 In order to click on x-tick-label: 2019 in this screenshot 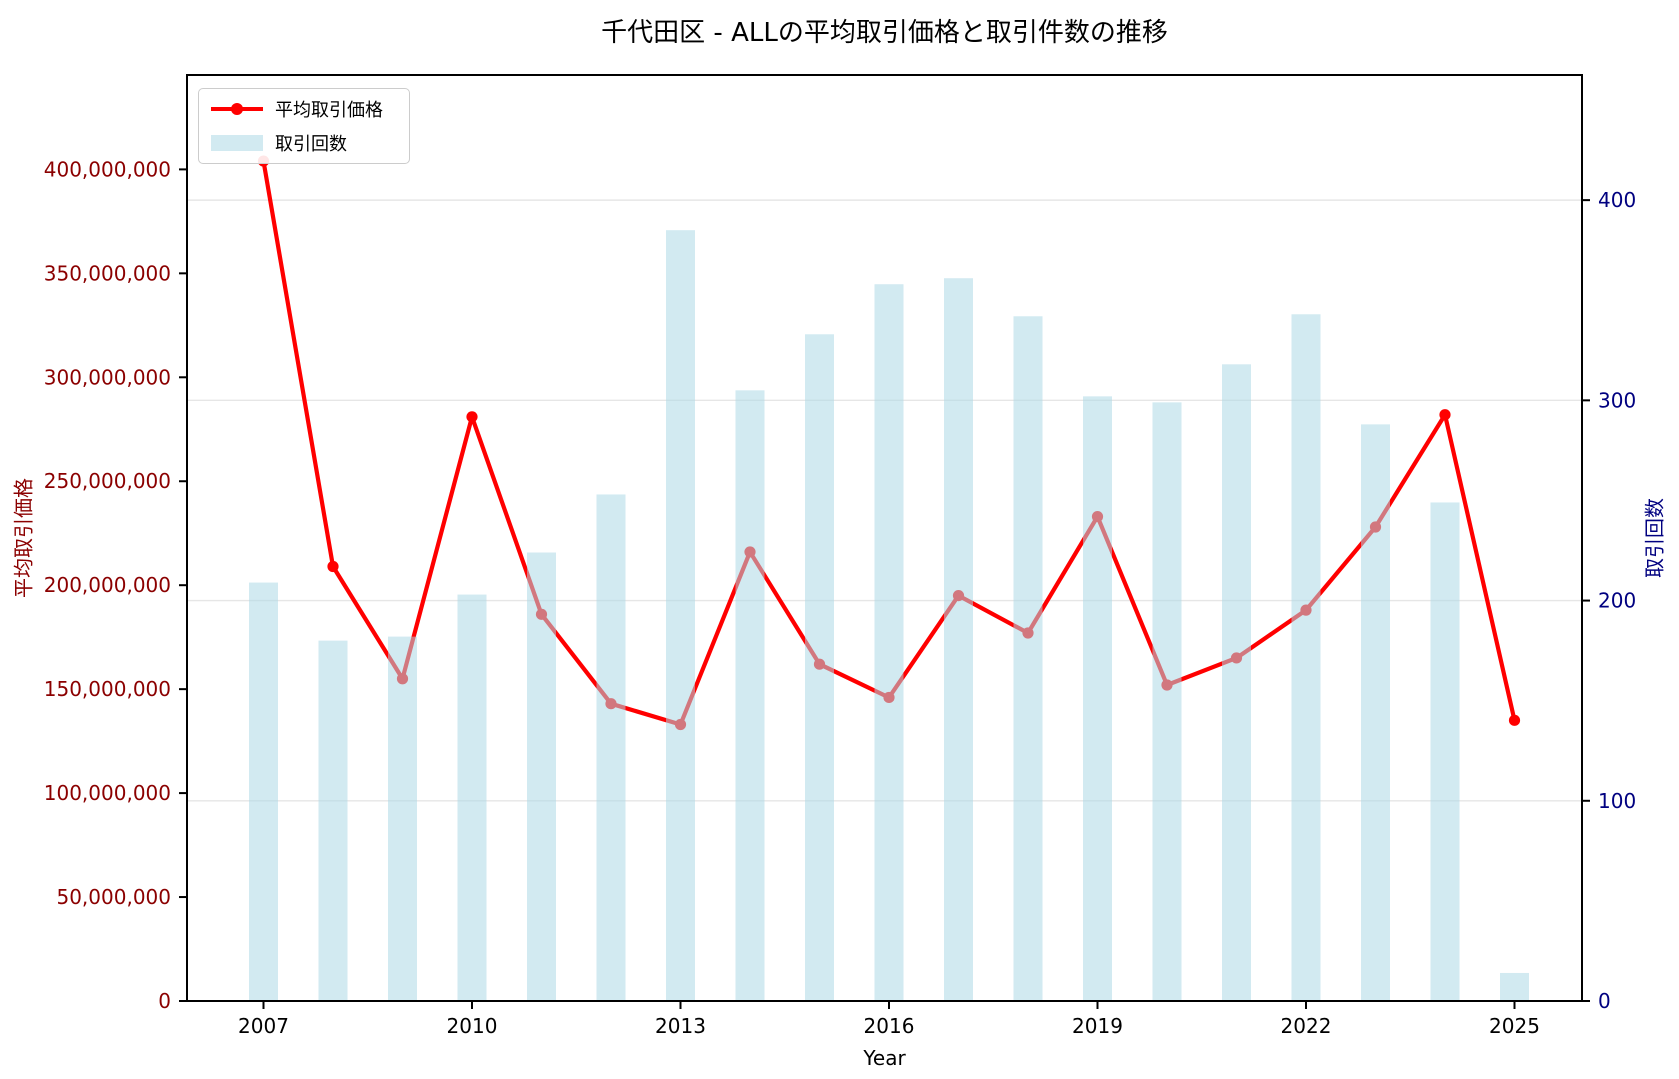, I will do `click(1097, 1026)`.